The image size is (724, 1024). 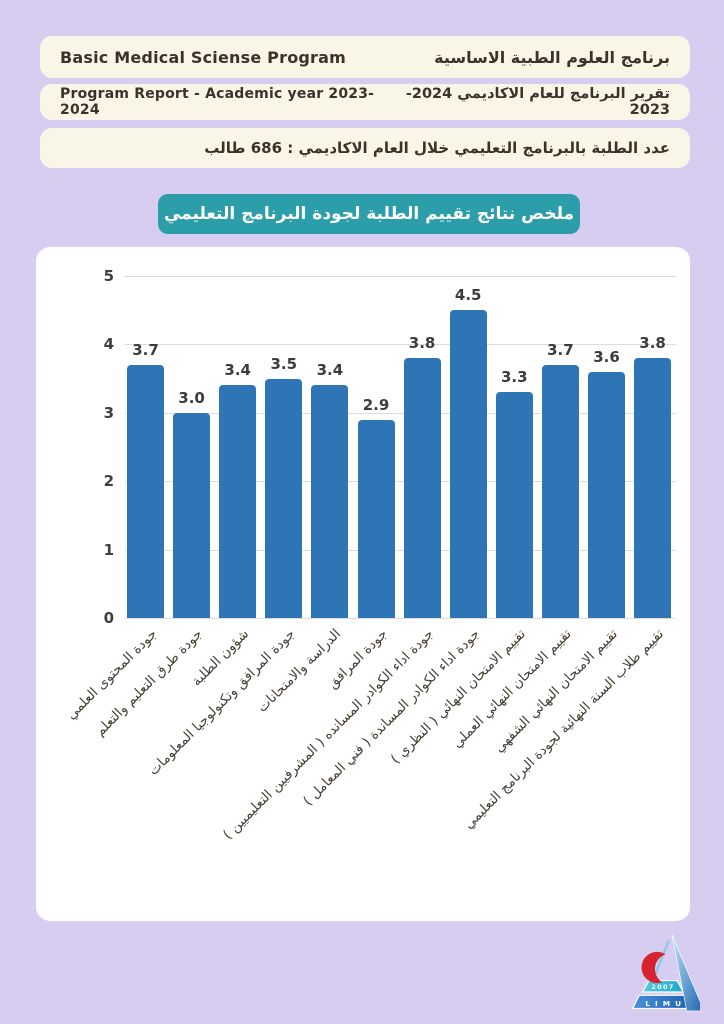 I want to click on report-title-ar: تقرير البرنامج للعام الاكاديمي 2024-2023, so click(x=537, y=102).